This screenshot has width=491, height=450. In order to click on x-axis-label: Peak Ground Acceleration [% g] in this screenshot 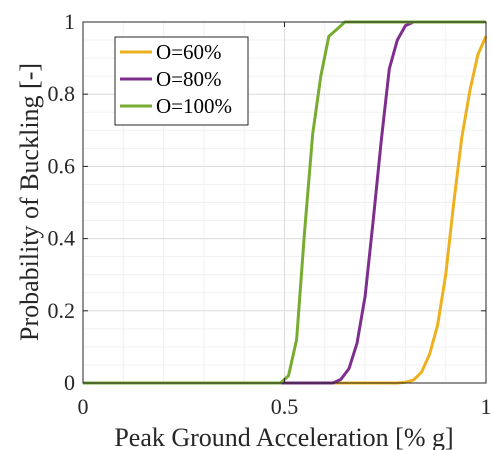, I will do `click(283, 436)`.